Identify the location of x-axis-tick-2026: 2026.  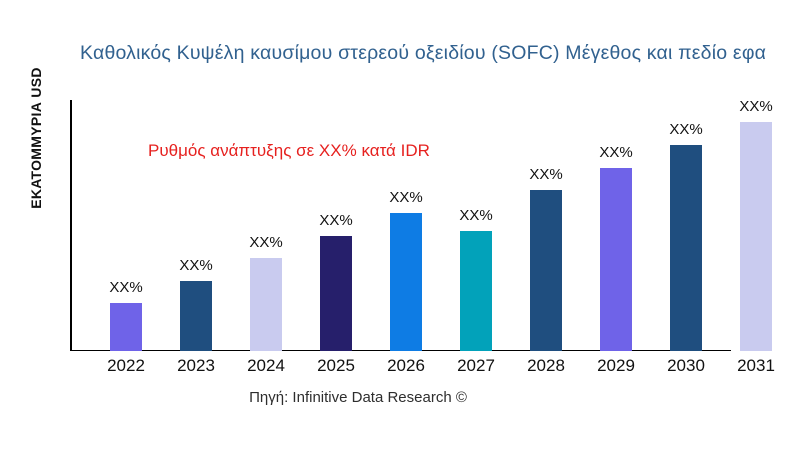
(406, 365).